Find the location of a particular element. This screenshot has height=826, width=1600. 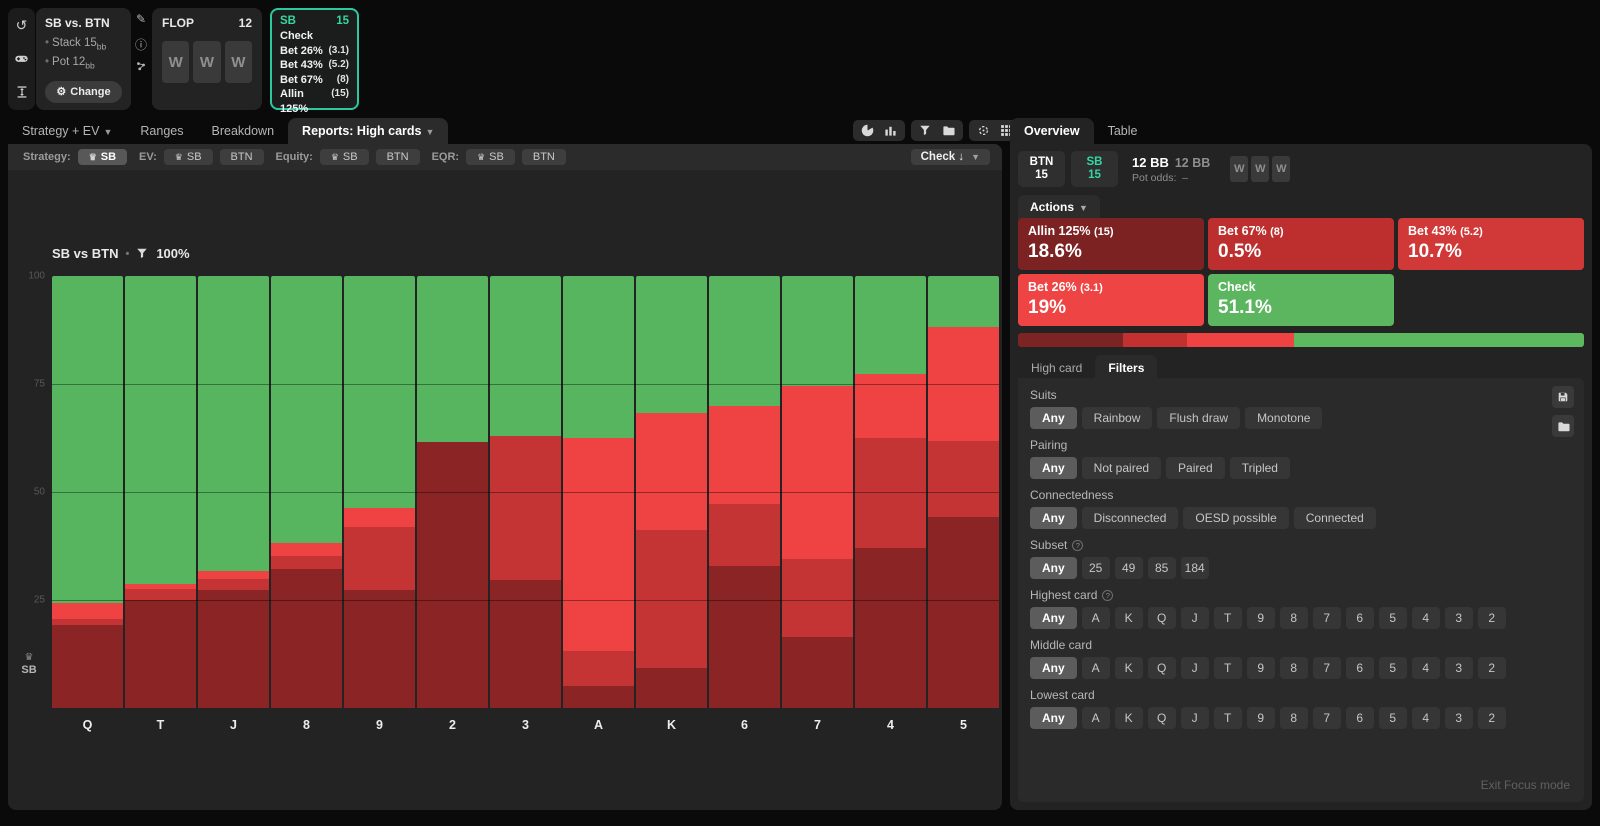

filter-option-6: 6 is located at coordinates (1359, 718).